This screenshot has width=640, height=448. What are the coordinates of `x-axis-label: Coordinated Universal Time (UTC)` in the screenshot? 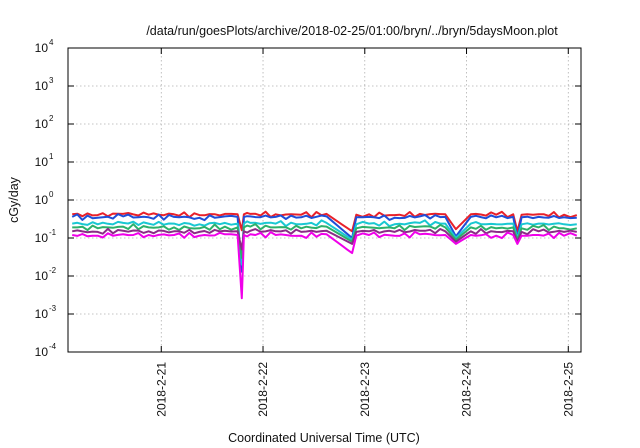 It's located at (324, 438).